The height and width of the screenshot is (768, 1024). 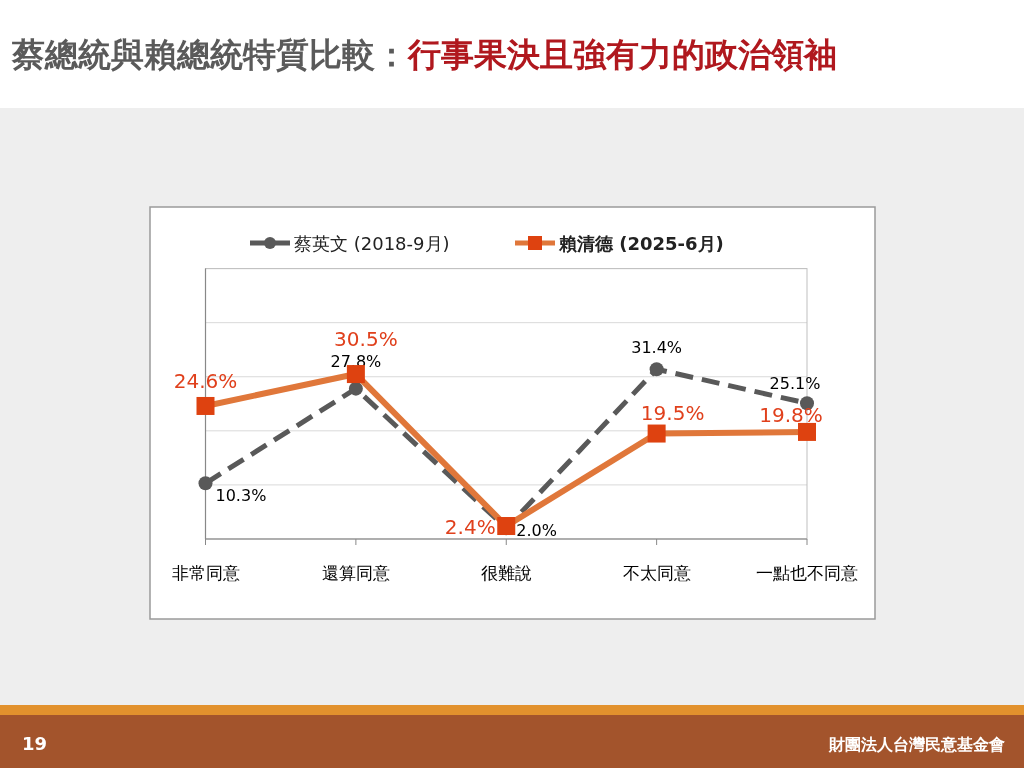 What do you see at coordinates (536, 531) in the screenshot?
I see `data-label: 2.0%` at bounding box center [536, 531].